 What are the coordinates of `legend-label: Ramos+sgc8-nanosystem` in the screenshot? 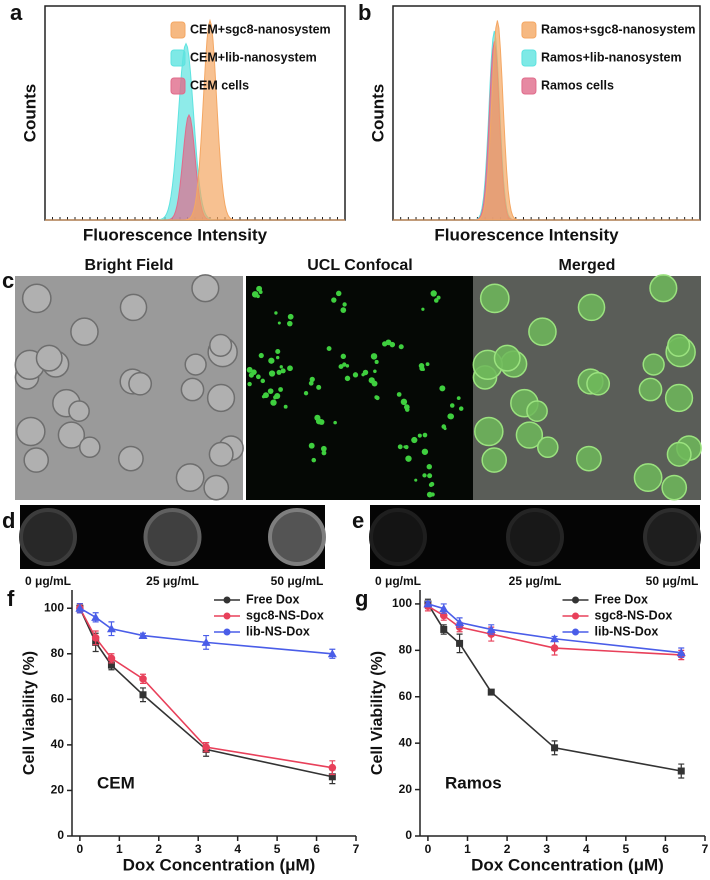 It's located at (618, 29).